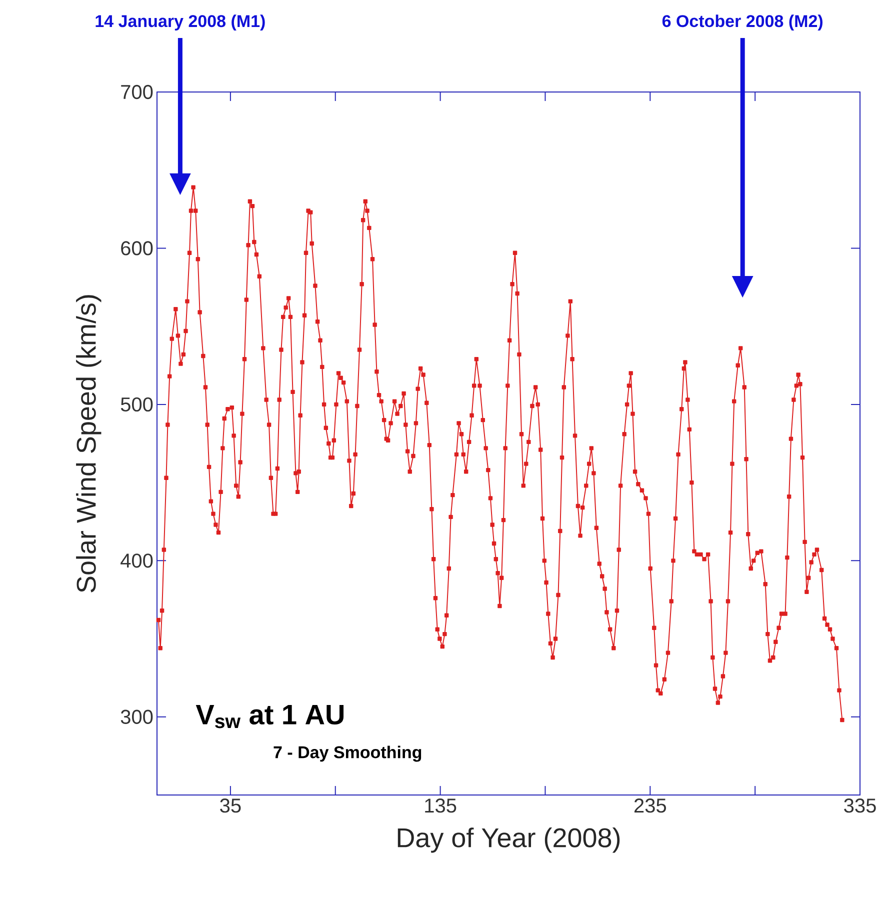 The width and height of the screenshot is (890, 899). I want to click on y-tick-label: 700, so click(137, 92).